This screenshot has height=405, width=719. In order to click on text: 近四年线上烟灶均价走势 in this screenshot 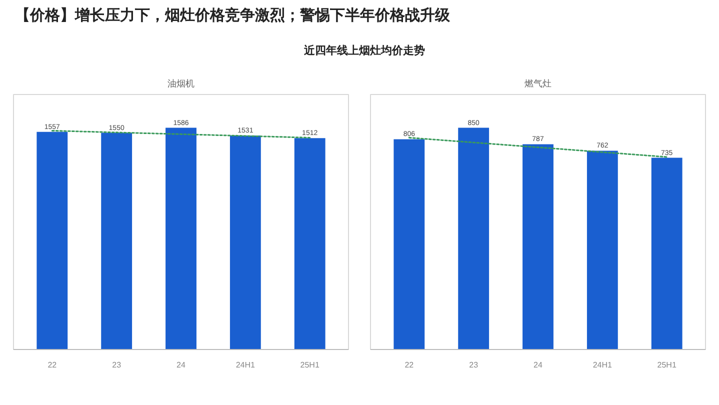, I will do `click(364, 51)`.